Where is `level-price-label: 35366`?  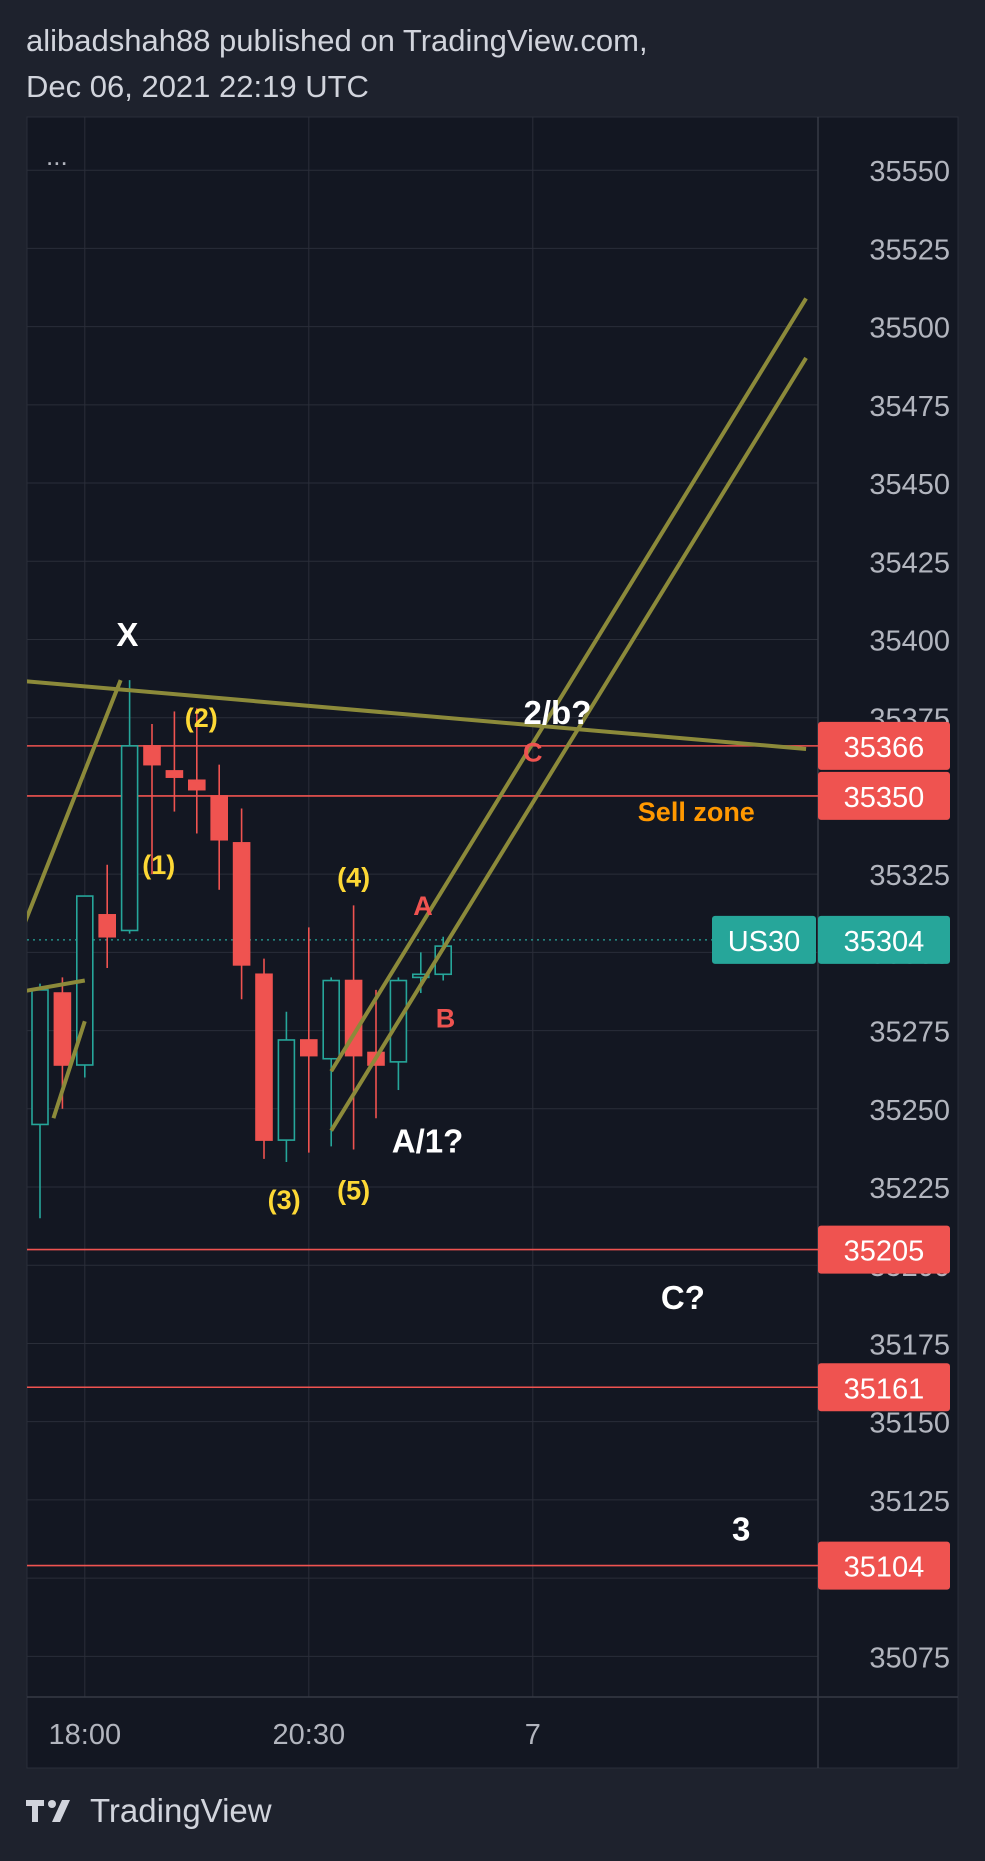
level-price-label: 35366 is located at coordinates (884, 748).